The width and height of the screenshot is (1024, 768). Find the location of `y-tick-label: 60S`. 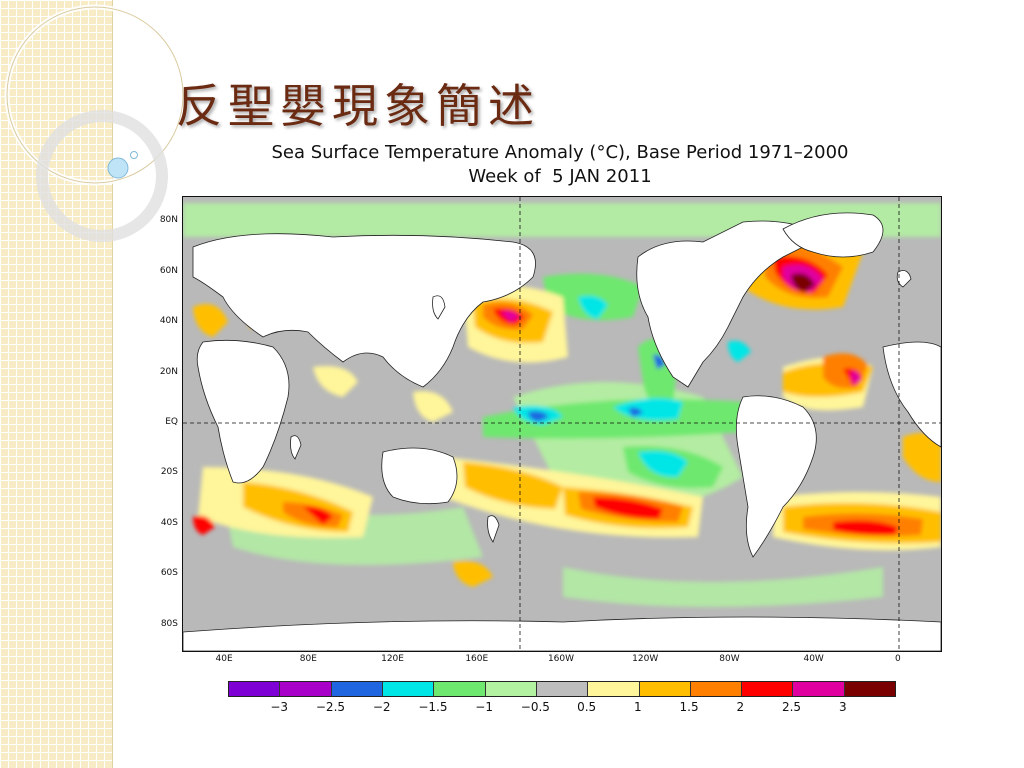

y-tick-label: 60S is located at coordinates (169, 573).